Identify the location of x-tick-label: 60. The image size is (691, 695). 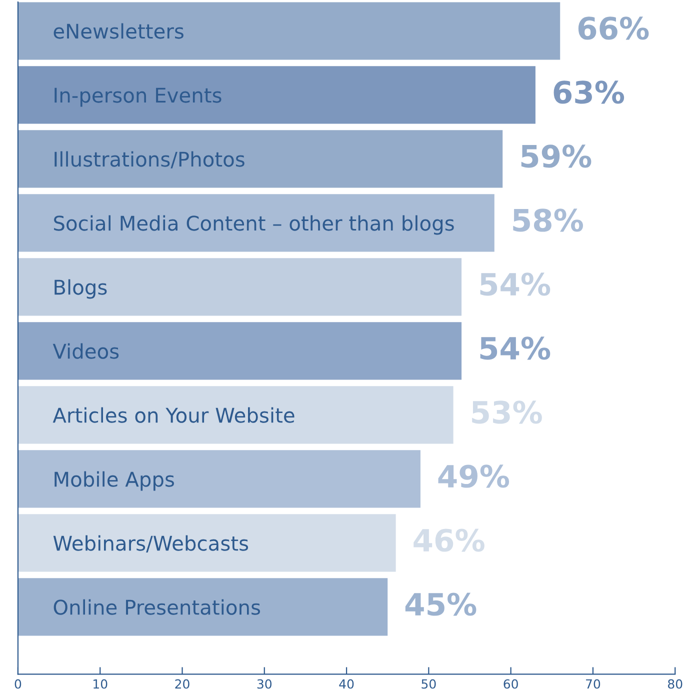
(511, 684).